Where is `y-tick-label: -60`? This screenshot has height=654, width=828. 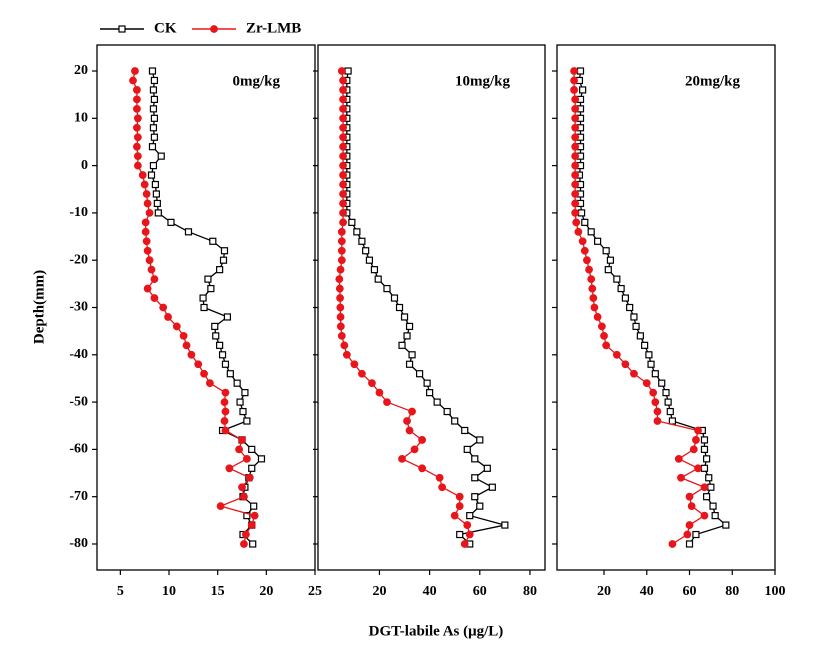 y-tick-label: -60 is located at coordinates (78, 449).